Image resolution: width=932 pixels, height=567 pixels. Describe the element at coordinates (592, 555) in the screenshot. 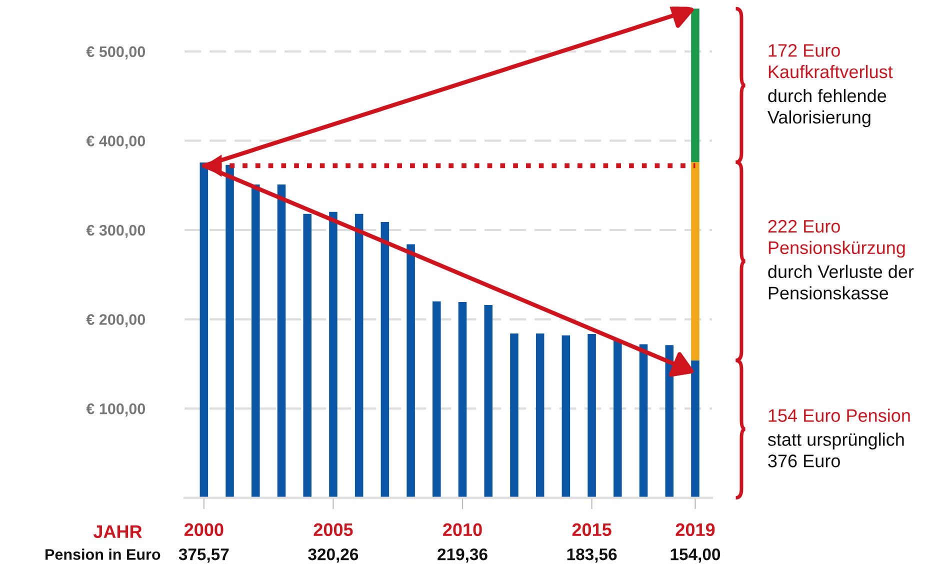

I see `data-label: 183,56` at that location.